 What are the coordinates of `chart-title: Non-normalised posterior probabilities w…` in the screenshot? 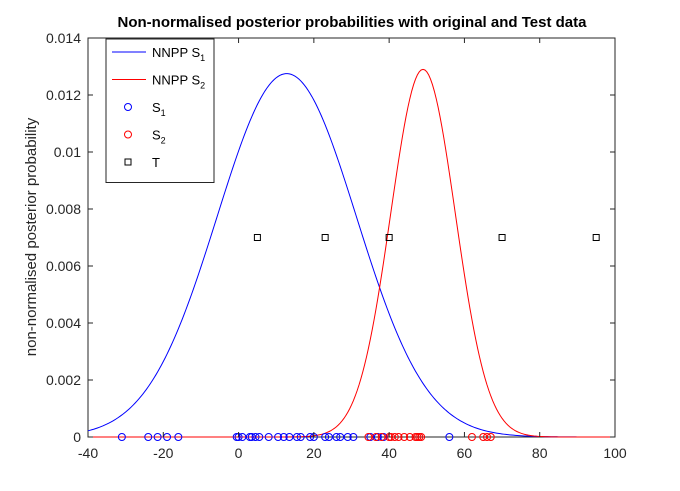 It's located at (353, 22).